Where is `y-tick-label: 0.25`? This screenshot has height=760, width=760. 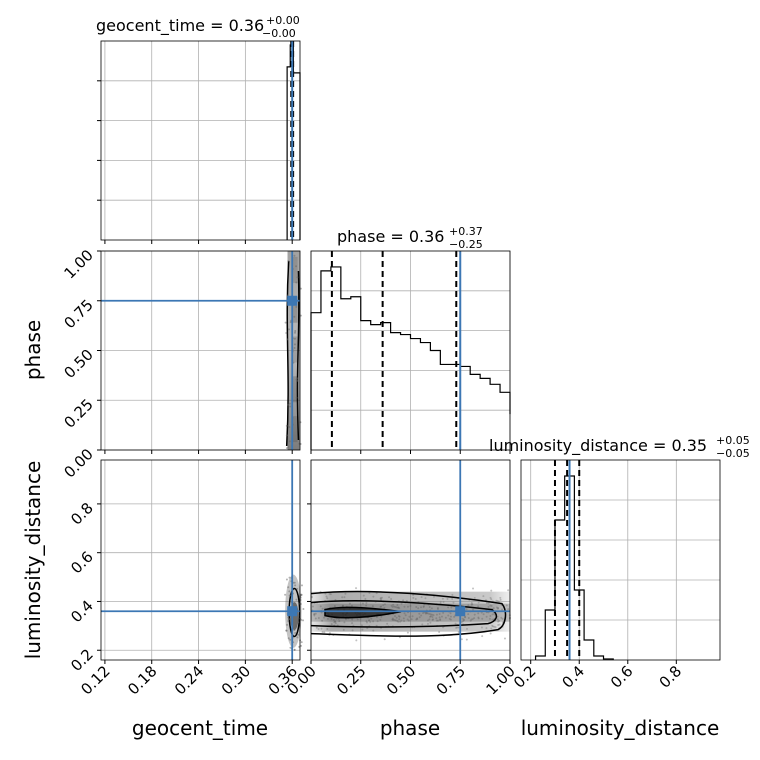 y-tick-label: 0.25 is located at coordinates (78, 413).